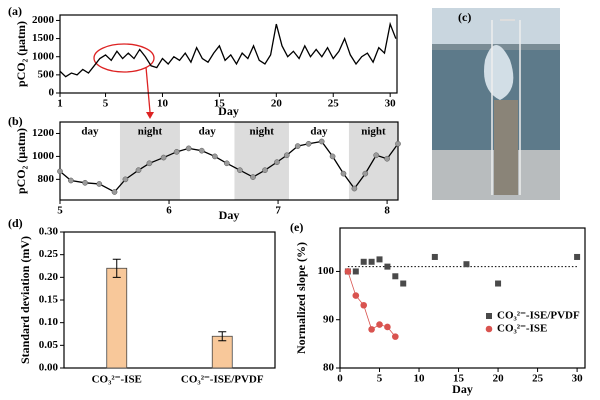 This screenshot has height=400, width=600. Describe the element at coordinates (43, 38) in the screenshot. I see `y-tick-label: 1500` at that location.